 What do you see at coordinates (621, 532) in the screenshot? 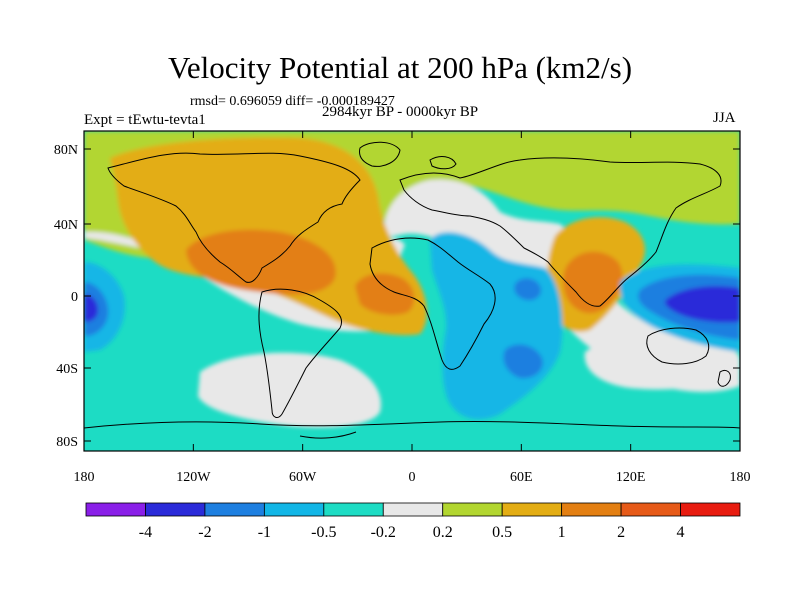
I see `colorbar-label: 2` at bounding box center [621, 532].